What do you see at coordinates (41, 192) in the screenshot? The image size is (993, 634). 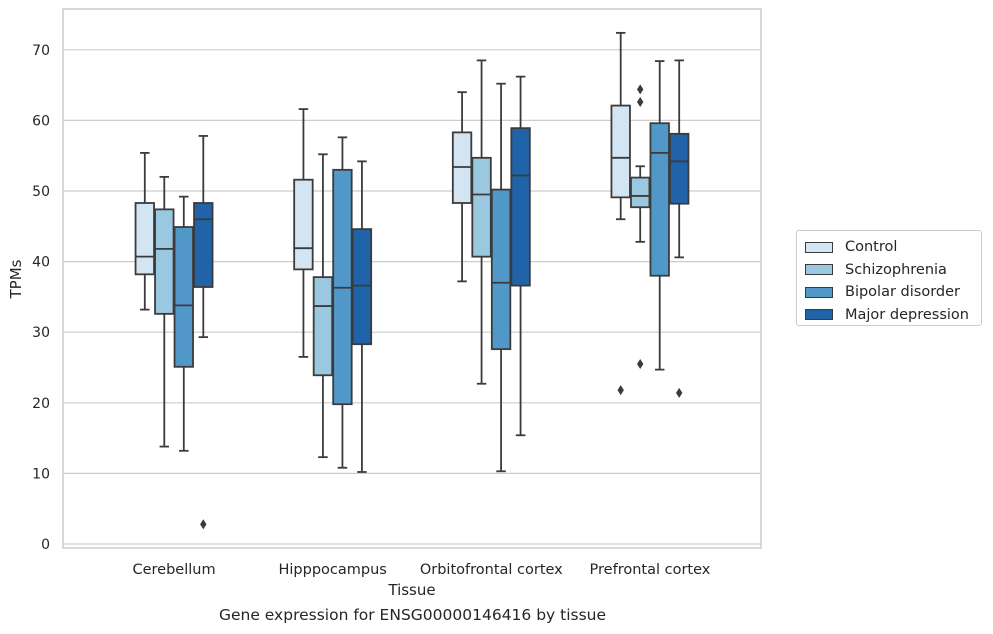 I see `y-tick-label: 50` at bounding box center [41, 192].